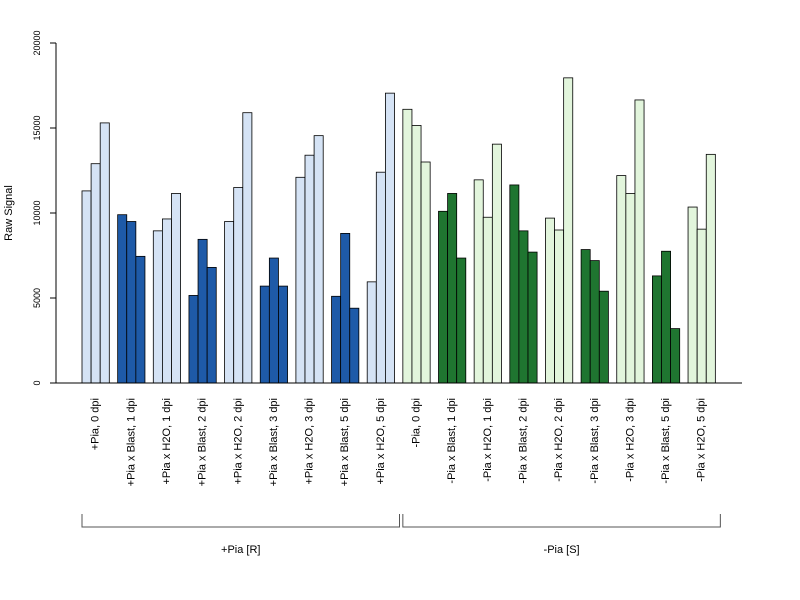  What do you see at coordinates (238, 441) in the screenshot?
I see `category-label: +Pia x H2O, 2 dpi` at bounding box center [238, 441].